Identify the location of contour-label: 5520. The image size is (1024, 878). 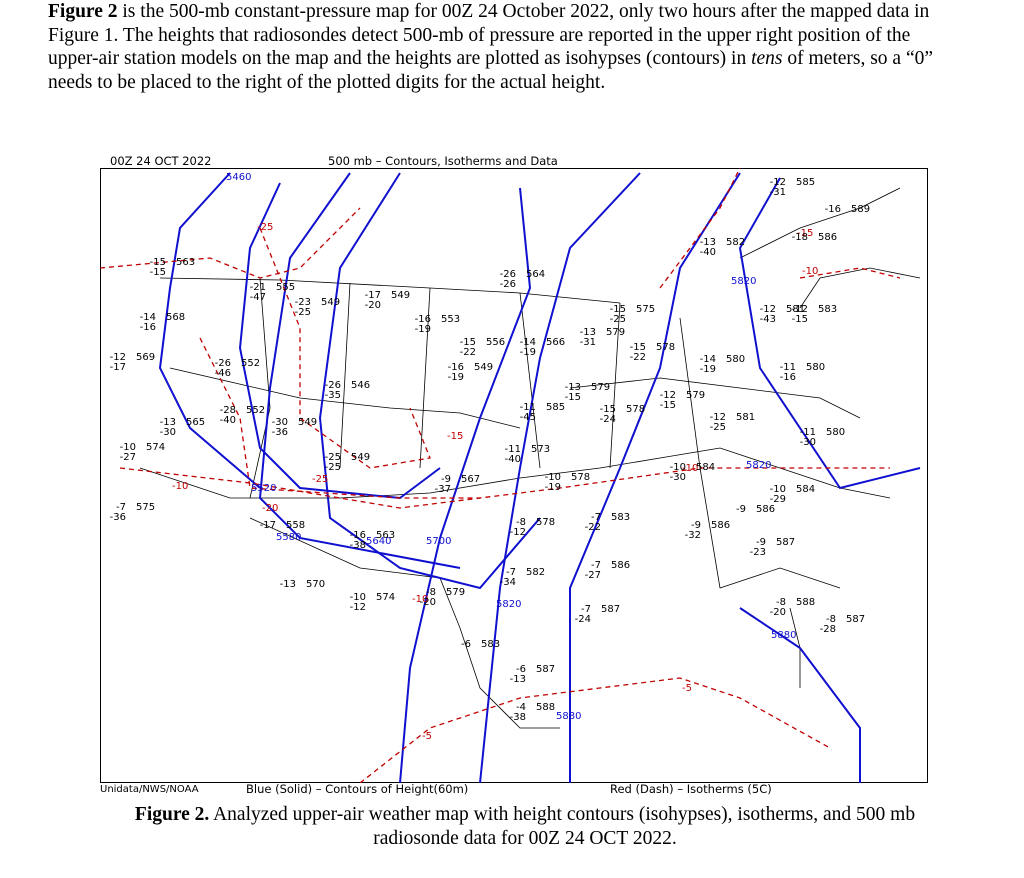
(263, 488).